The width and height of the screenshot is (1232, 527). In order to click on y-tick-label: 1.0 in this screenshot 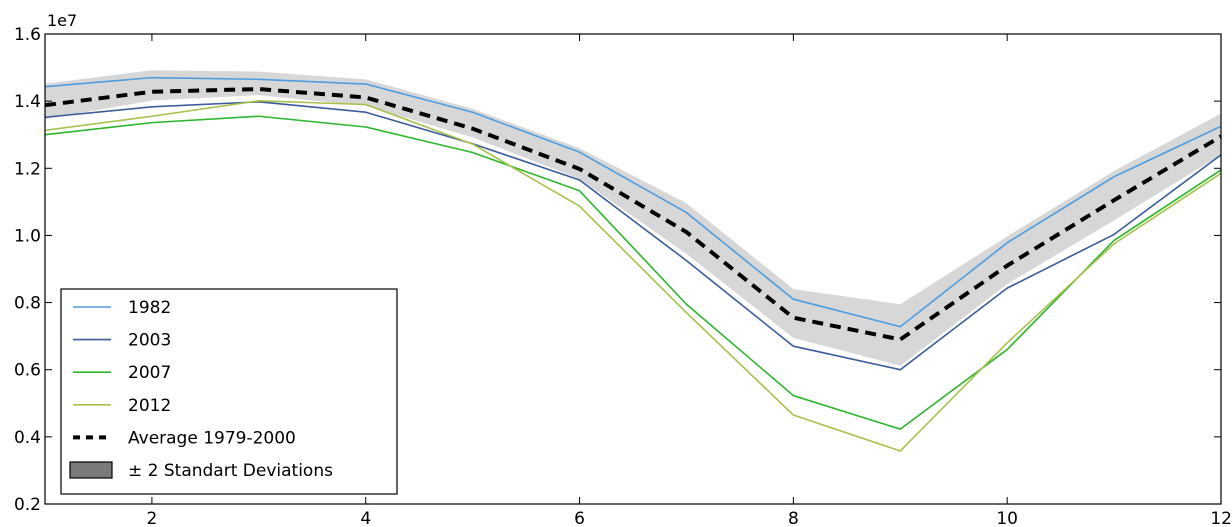, I will do `click(27, 236)`.